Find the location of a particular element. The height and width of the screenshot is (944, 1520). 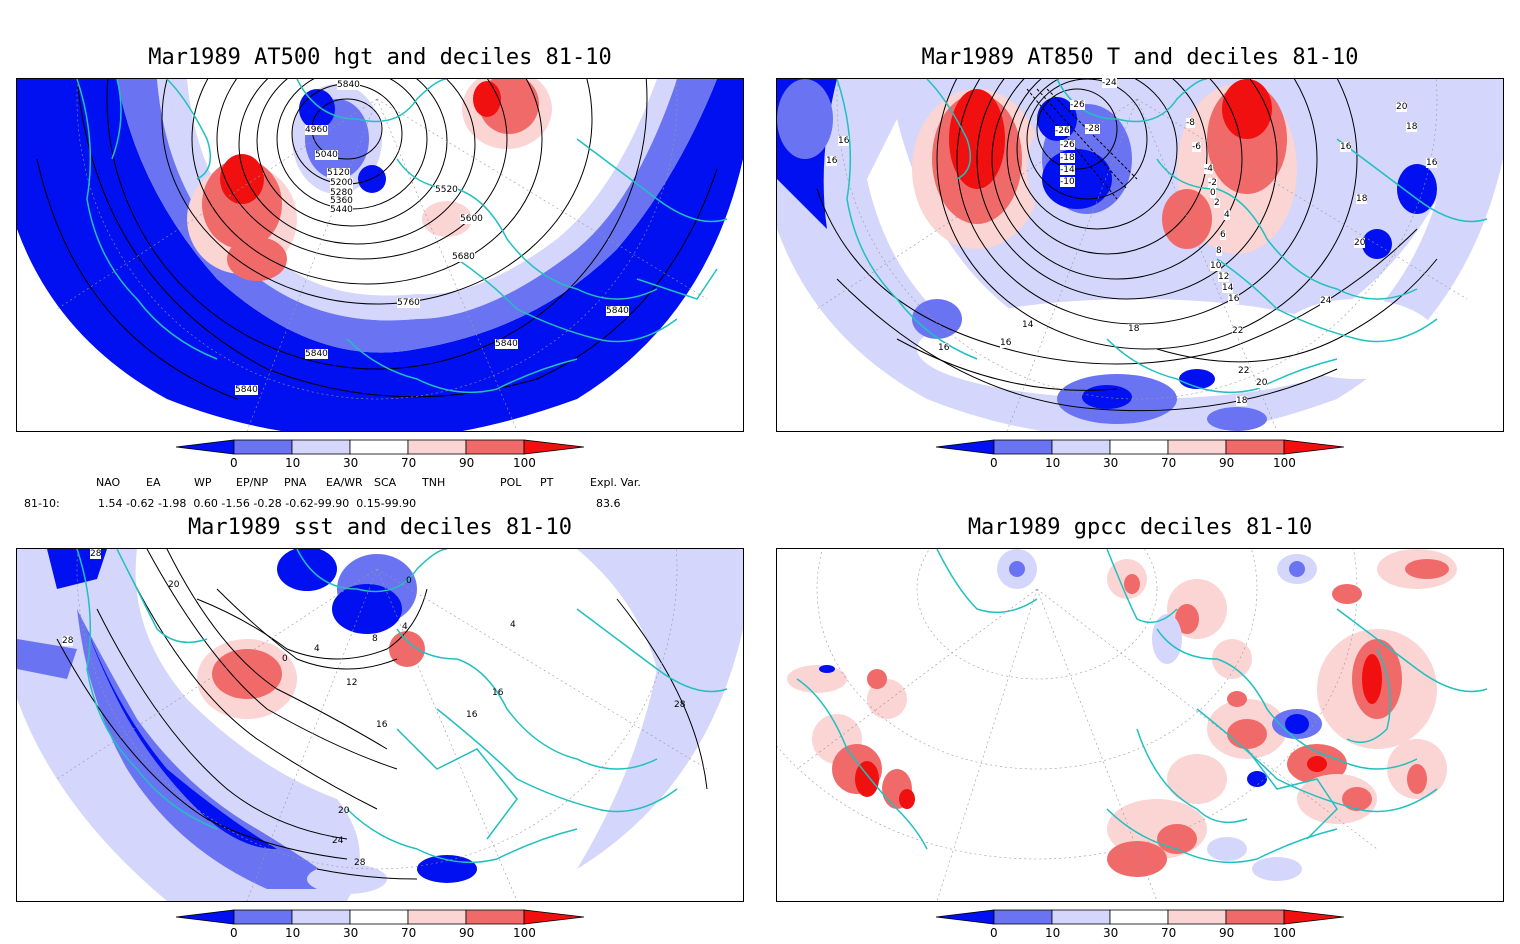

contour-label: 4960 is located at coordinates (316, 130).